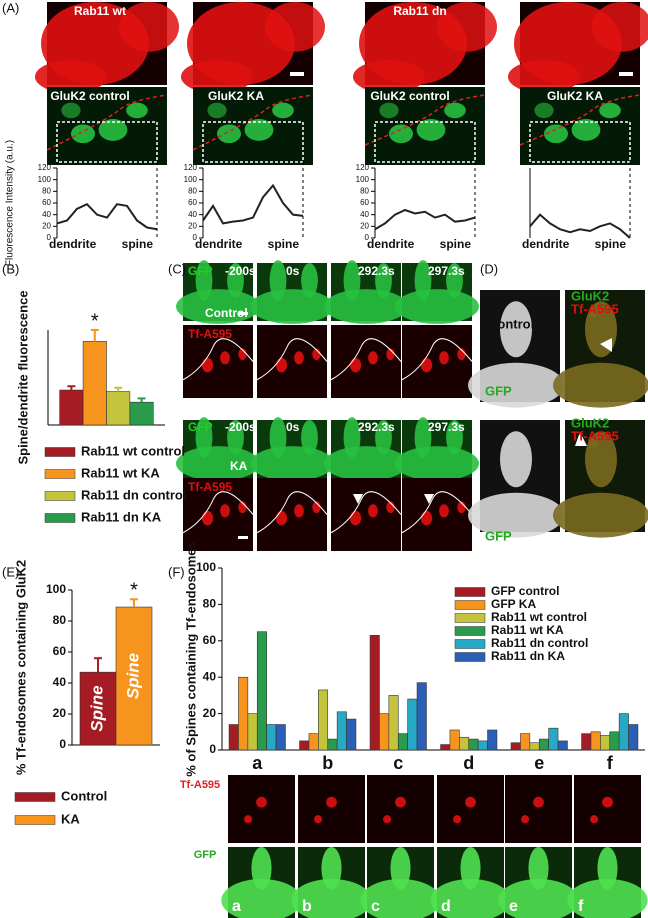  I want to click on y-axis-label: Spine/dendrite fluorescence, so click(22, 377).